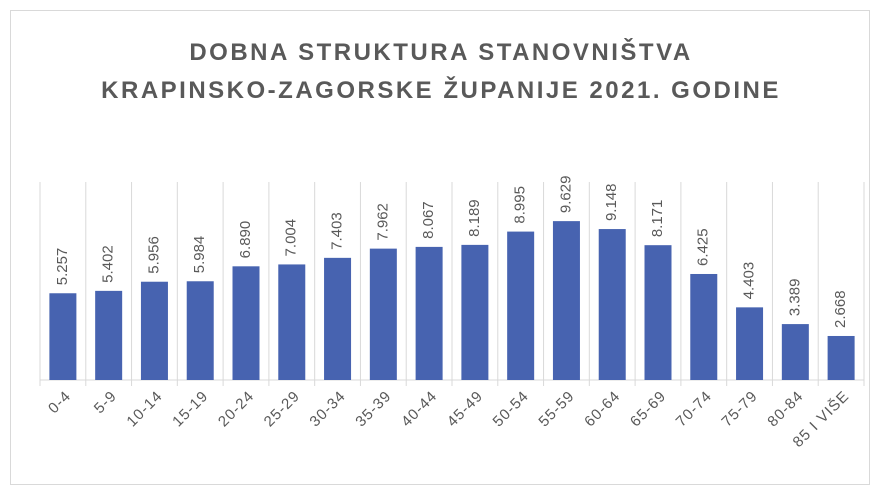 The width and height of the screenshot is (882, 496). What do you see at coordinates (474, 218) in the screenshot?
I see `value-label: 8.189` at bounding box center [474, 218].